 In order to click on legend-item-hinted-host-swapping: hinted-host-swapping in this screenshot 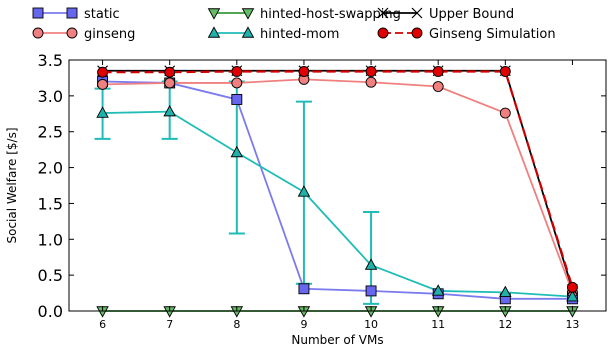, I will do `click(304, 14)`.